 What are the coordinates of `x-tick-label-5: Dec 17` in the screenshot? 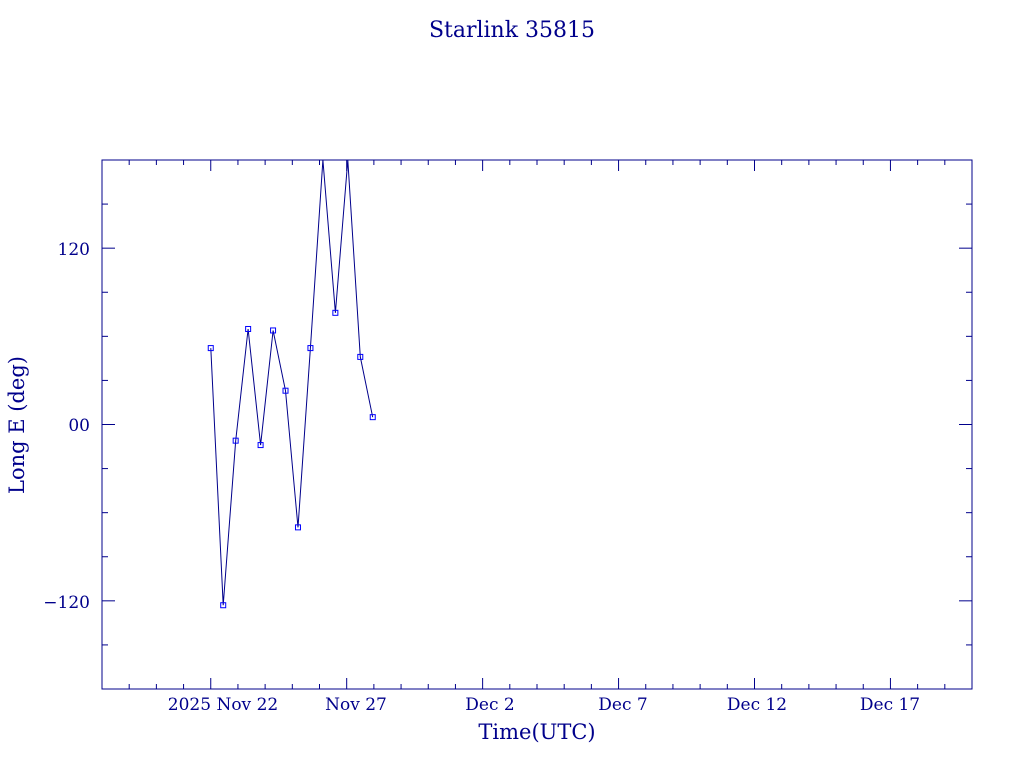 It's located at (890, 705).